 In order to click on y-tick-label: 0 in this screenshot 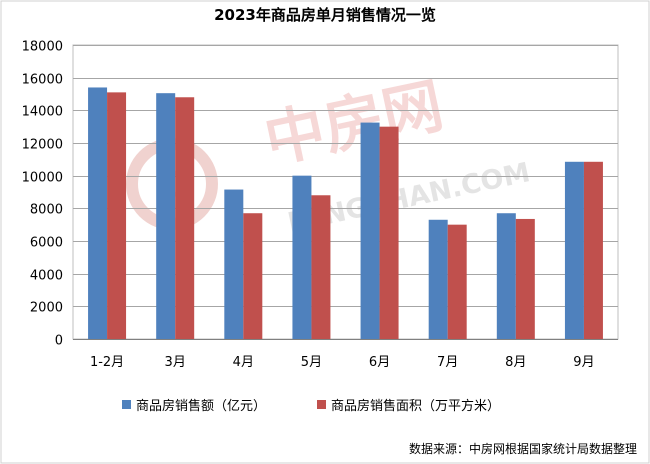, I will do `click(59, 341)`.